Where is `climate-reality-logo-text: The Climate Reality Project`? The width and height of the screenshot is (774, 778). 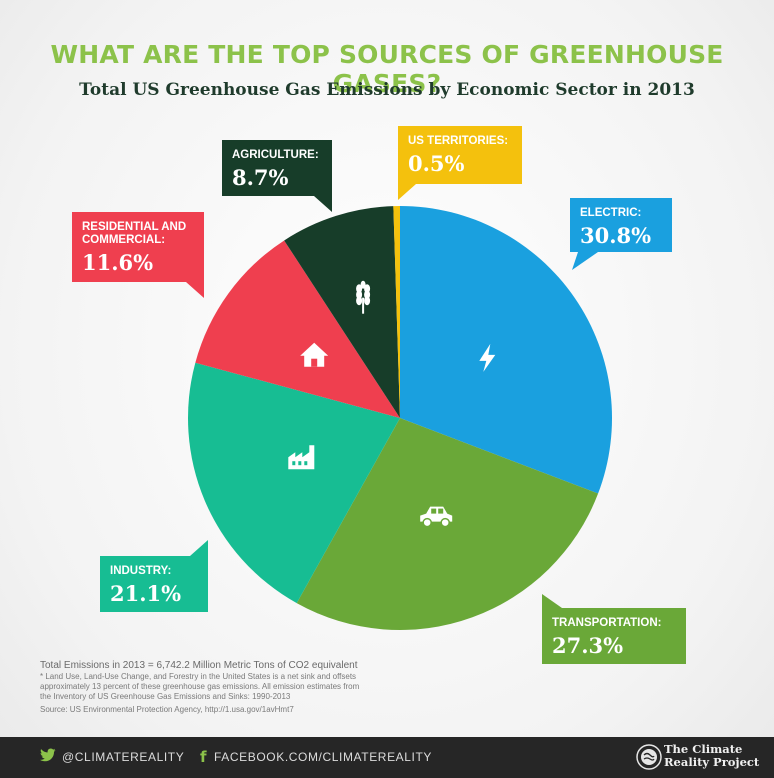 climate-reality-logo-text: The Climate Reality Project is located at coordinates (719, 756).